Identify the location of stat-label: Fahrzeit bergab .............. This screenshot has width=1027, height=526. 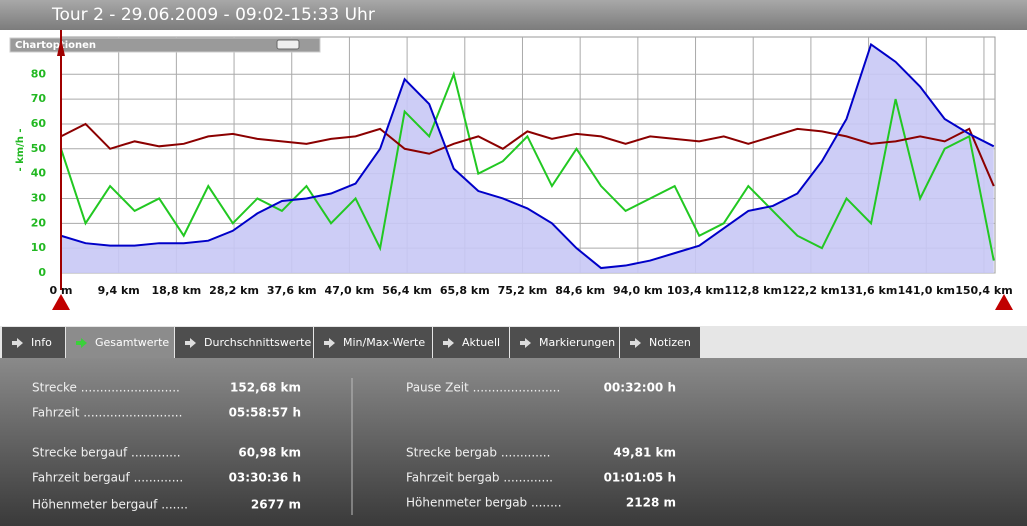
(479, 478).